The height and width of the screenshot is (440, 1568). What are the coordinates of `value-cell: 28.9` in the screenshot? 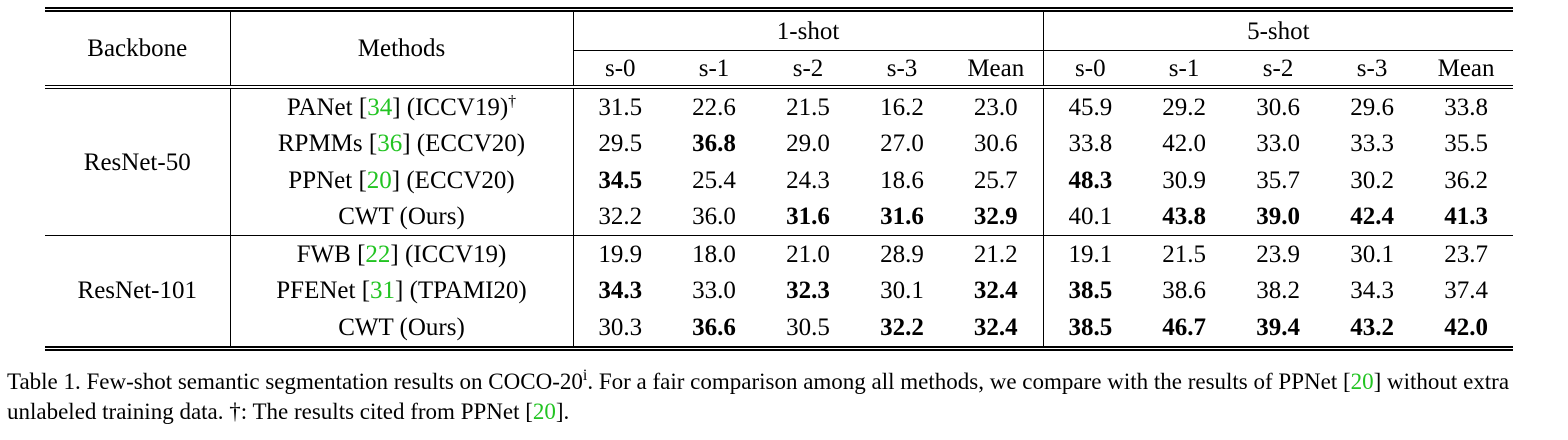 It's located at (902, 254).